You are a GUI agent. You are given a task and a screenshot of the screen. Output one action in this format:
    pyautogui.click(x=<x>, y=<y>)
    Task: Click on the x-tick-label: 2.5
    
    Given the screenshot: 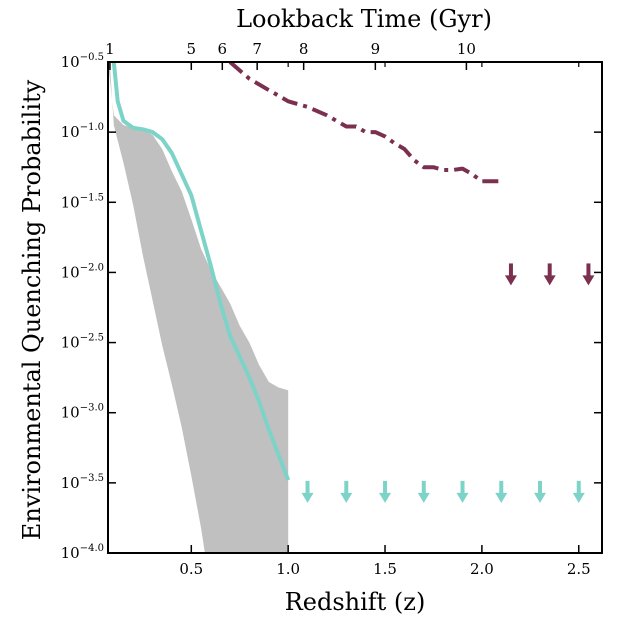 What is the action you would take?
    pyautogui.click(x=579, y=569)
    